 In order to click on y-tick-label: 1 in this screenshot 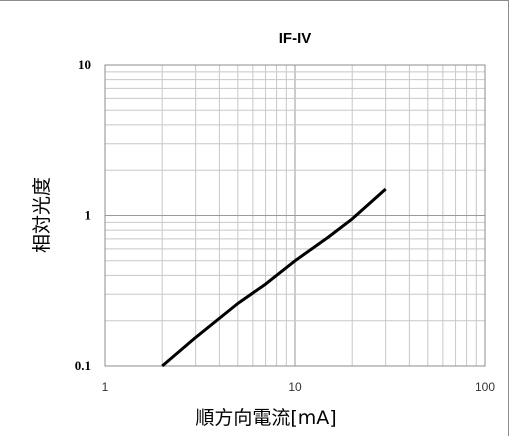, I will do `click(88, 215)`.